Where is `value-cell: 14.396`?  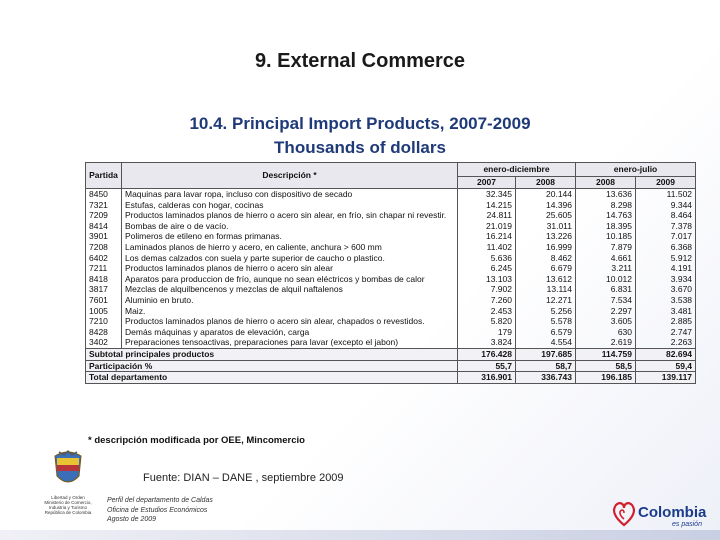 value-cell: 14.396 is located at coordinates (545, 205).